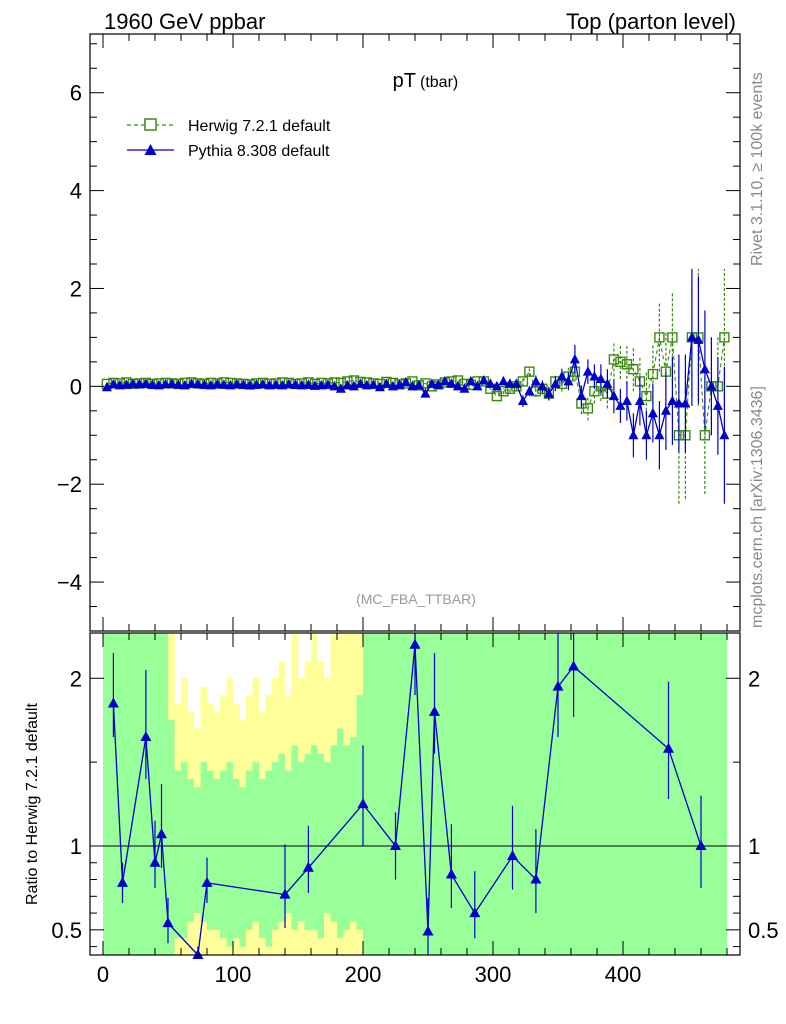  Describe the element at coordinates (76, 846) in the screenshot. I see `lower-ytick-label-left: 1` at that location.